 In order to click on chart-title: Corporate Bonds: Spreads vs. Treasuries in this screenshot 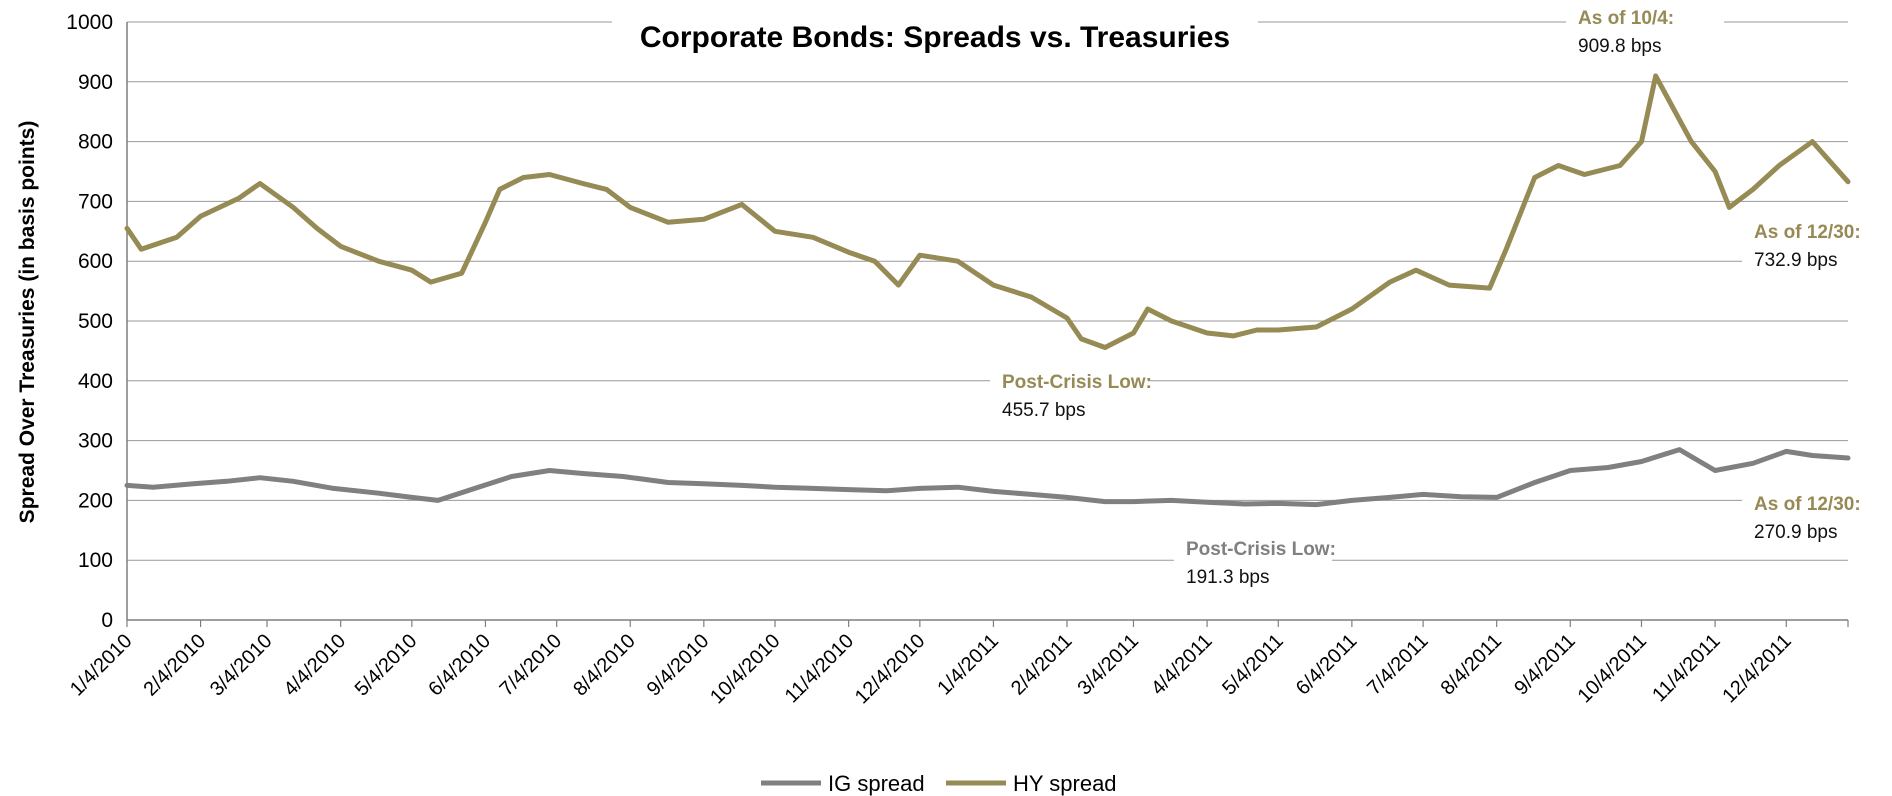, I will do `click(935, 37)`.